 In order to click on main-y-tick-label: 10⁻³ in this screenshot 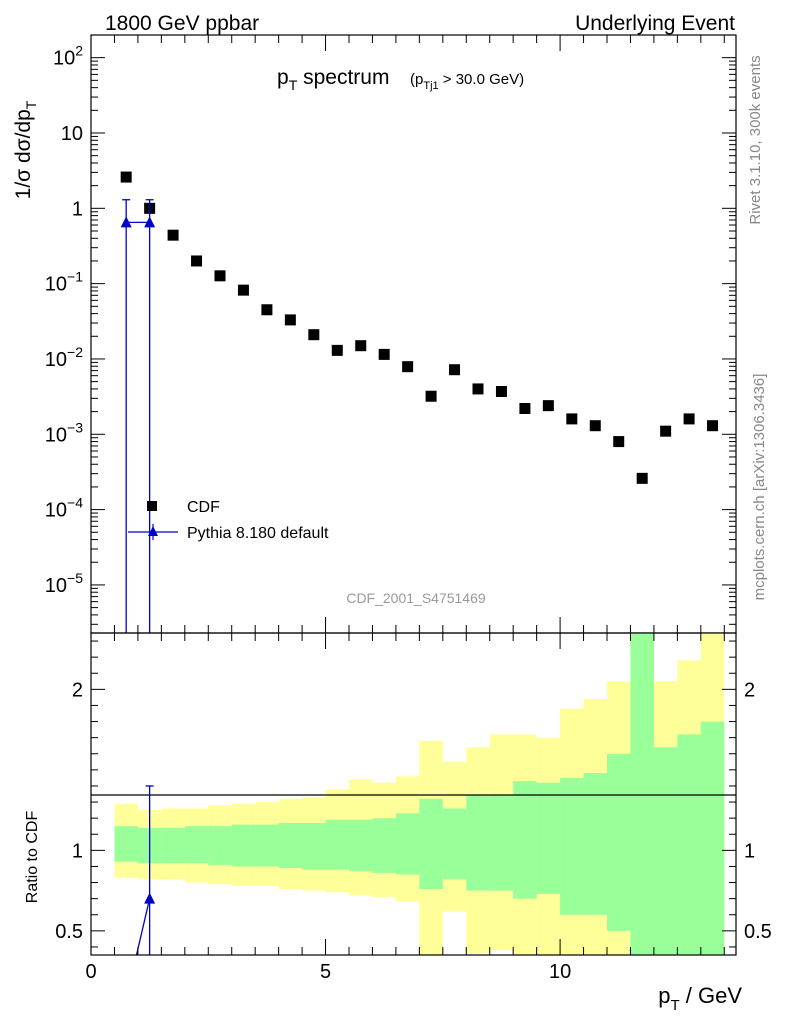, I will do `click(64, 432)`.